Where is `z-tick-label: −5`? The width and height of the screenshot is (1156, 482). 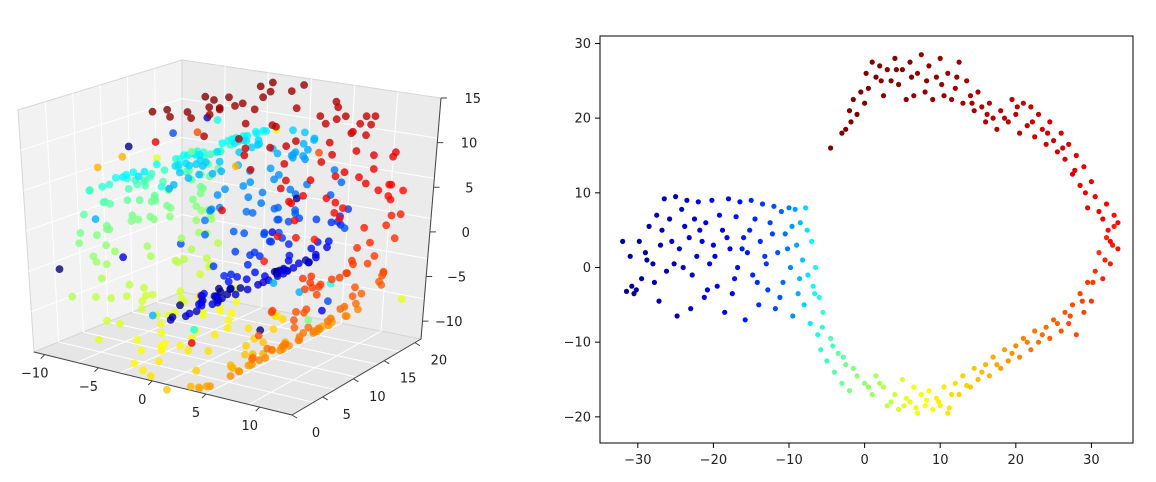 z-tick-label: −5 is located at coordinates (456, 278).